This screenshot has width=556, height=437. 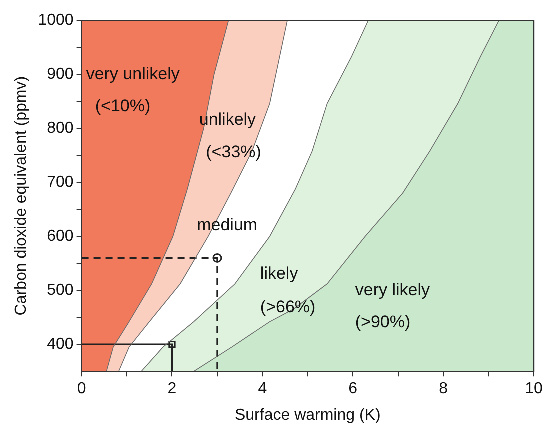 What do you see at coordinates (81, 389) in the screenshot?
I see `x-tick-label: 0` at bounding box center [81, 389].